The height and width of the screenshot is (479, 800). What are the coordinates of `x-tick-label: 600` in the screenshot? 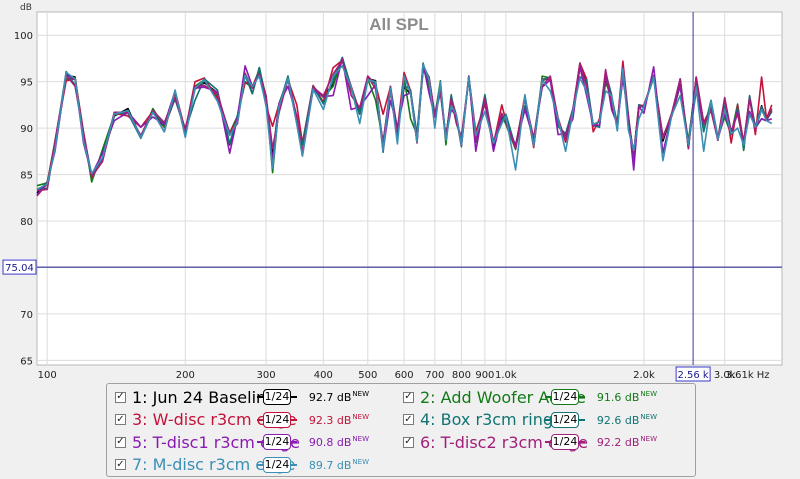 It's located at (404, 375).